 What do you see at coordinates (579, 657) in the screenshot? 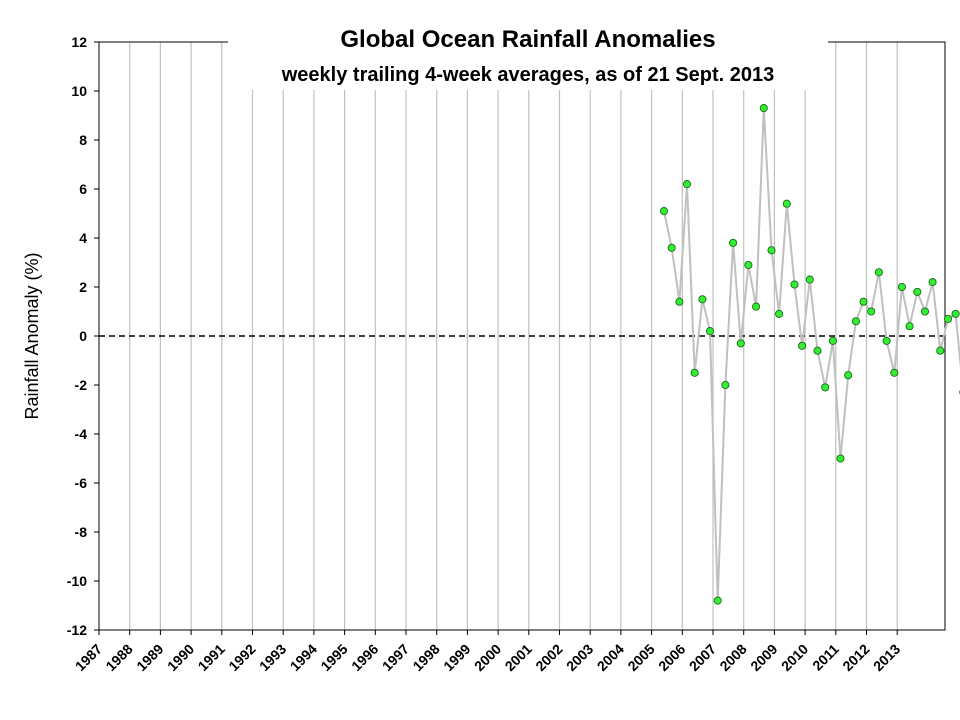
I see `x-tick-label: 2003` at bounding box center [579, 657].